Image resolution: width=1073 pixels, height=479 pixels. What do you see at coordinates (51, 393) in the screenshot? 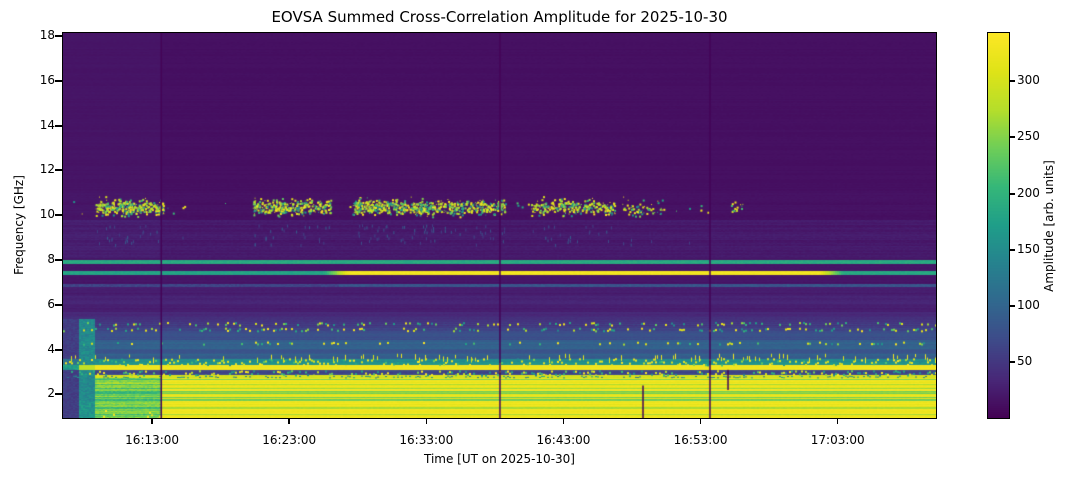
I see `y-tick-label: 2` at bounding box center [51, 393].